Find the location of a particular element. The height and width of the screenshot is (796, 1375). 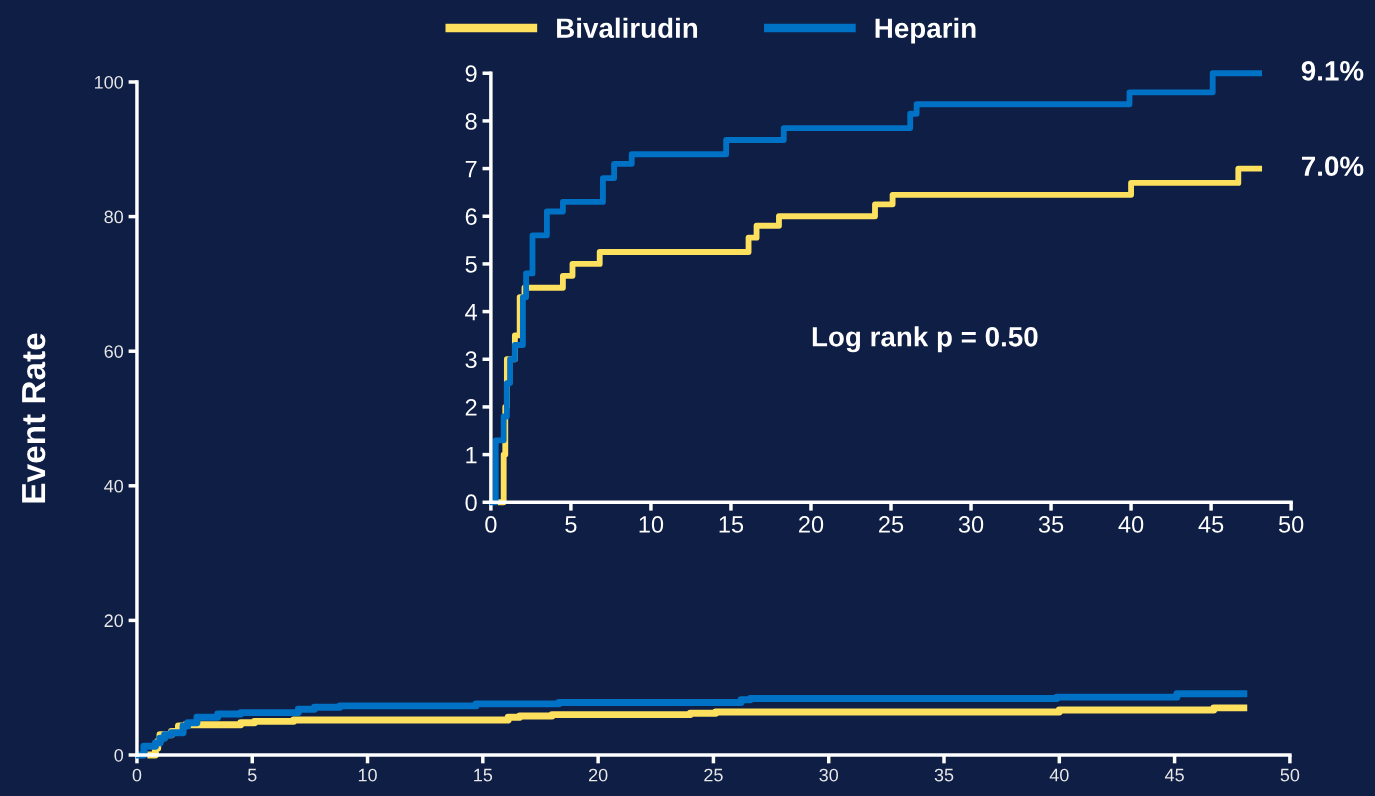

y-tick-label: 60 is located at coordinates (114, 351).